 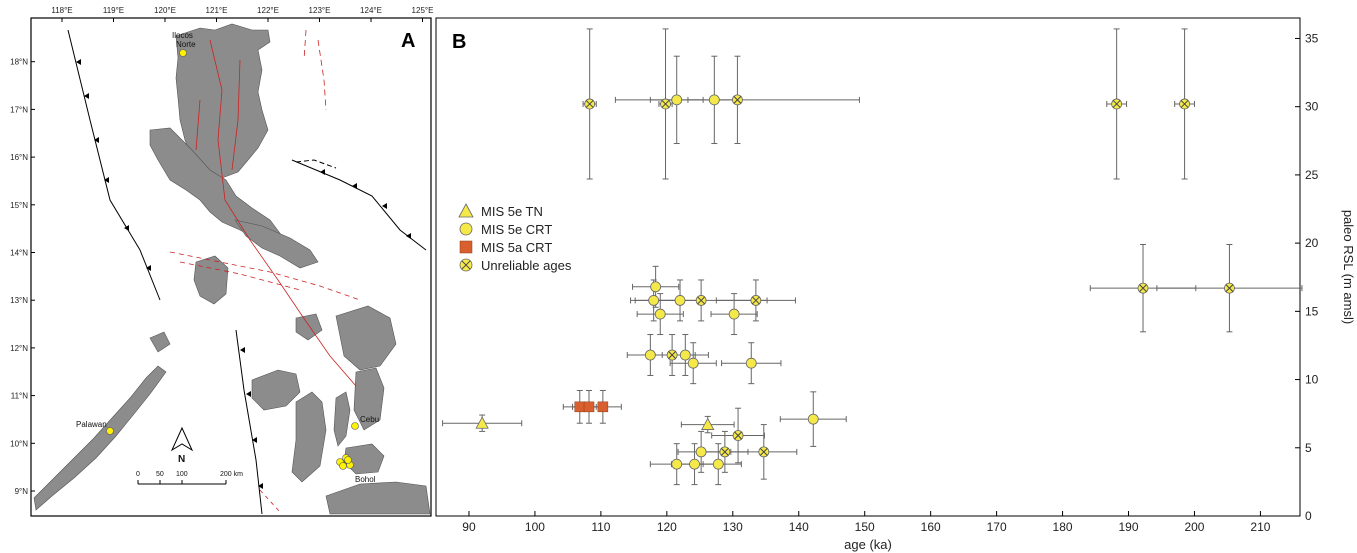 What do you see at coordinates (1194, 527) in the screenshot?
I see `x-tick-label: 200` at bounding box center [1194, 527].